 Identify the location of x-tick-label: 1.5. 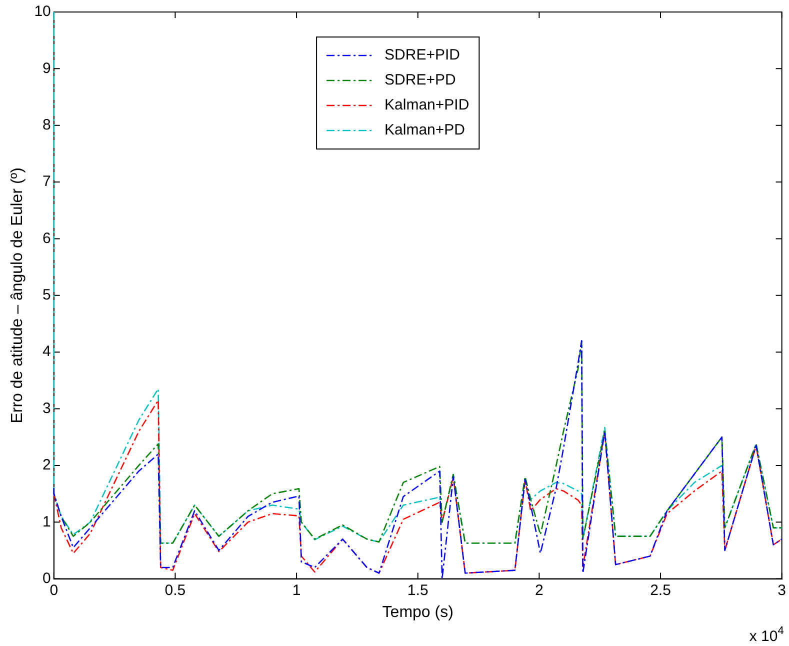
(417, 590).